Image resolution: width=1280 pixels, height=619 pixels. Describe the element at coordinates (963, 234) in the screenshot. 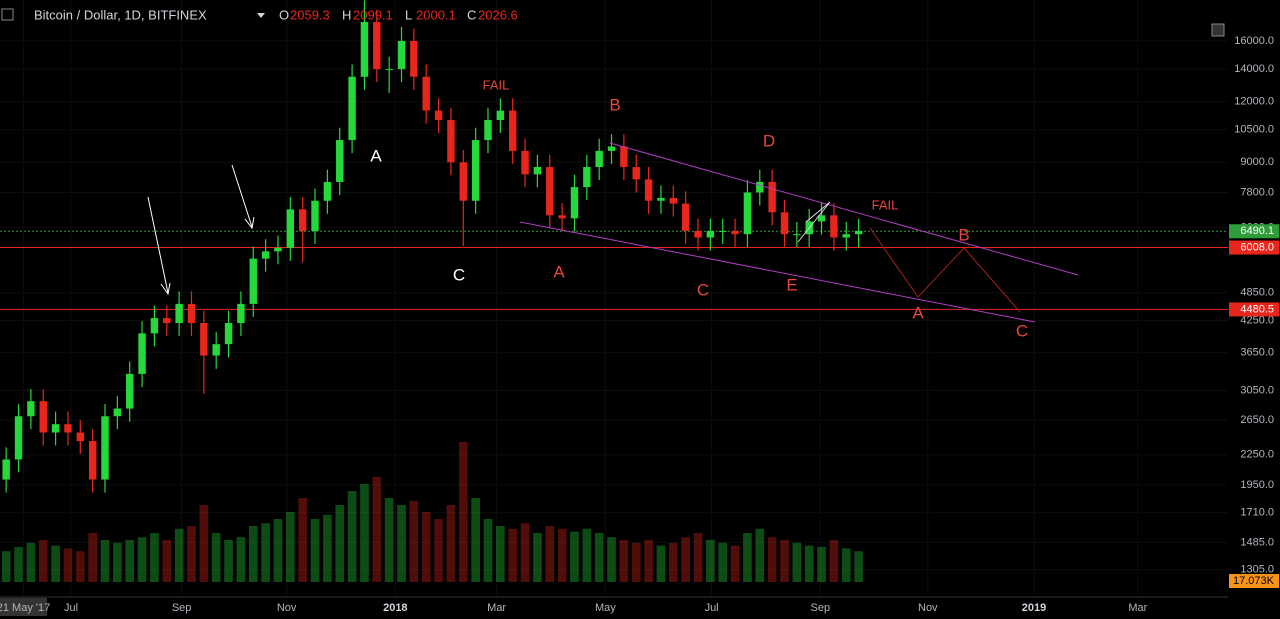

I see `annotation: B` at that location.